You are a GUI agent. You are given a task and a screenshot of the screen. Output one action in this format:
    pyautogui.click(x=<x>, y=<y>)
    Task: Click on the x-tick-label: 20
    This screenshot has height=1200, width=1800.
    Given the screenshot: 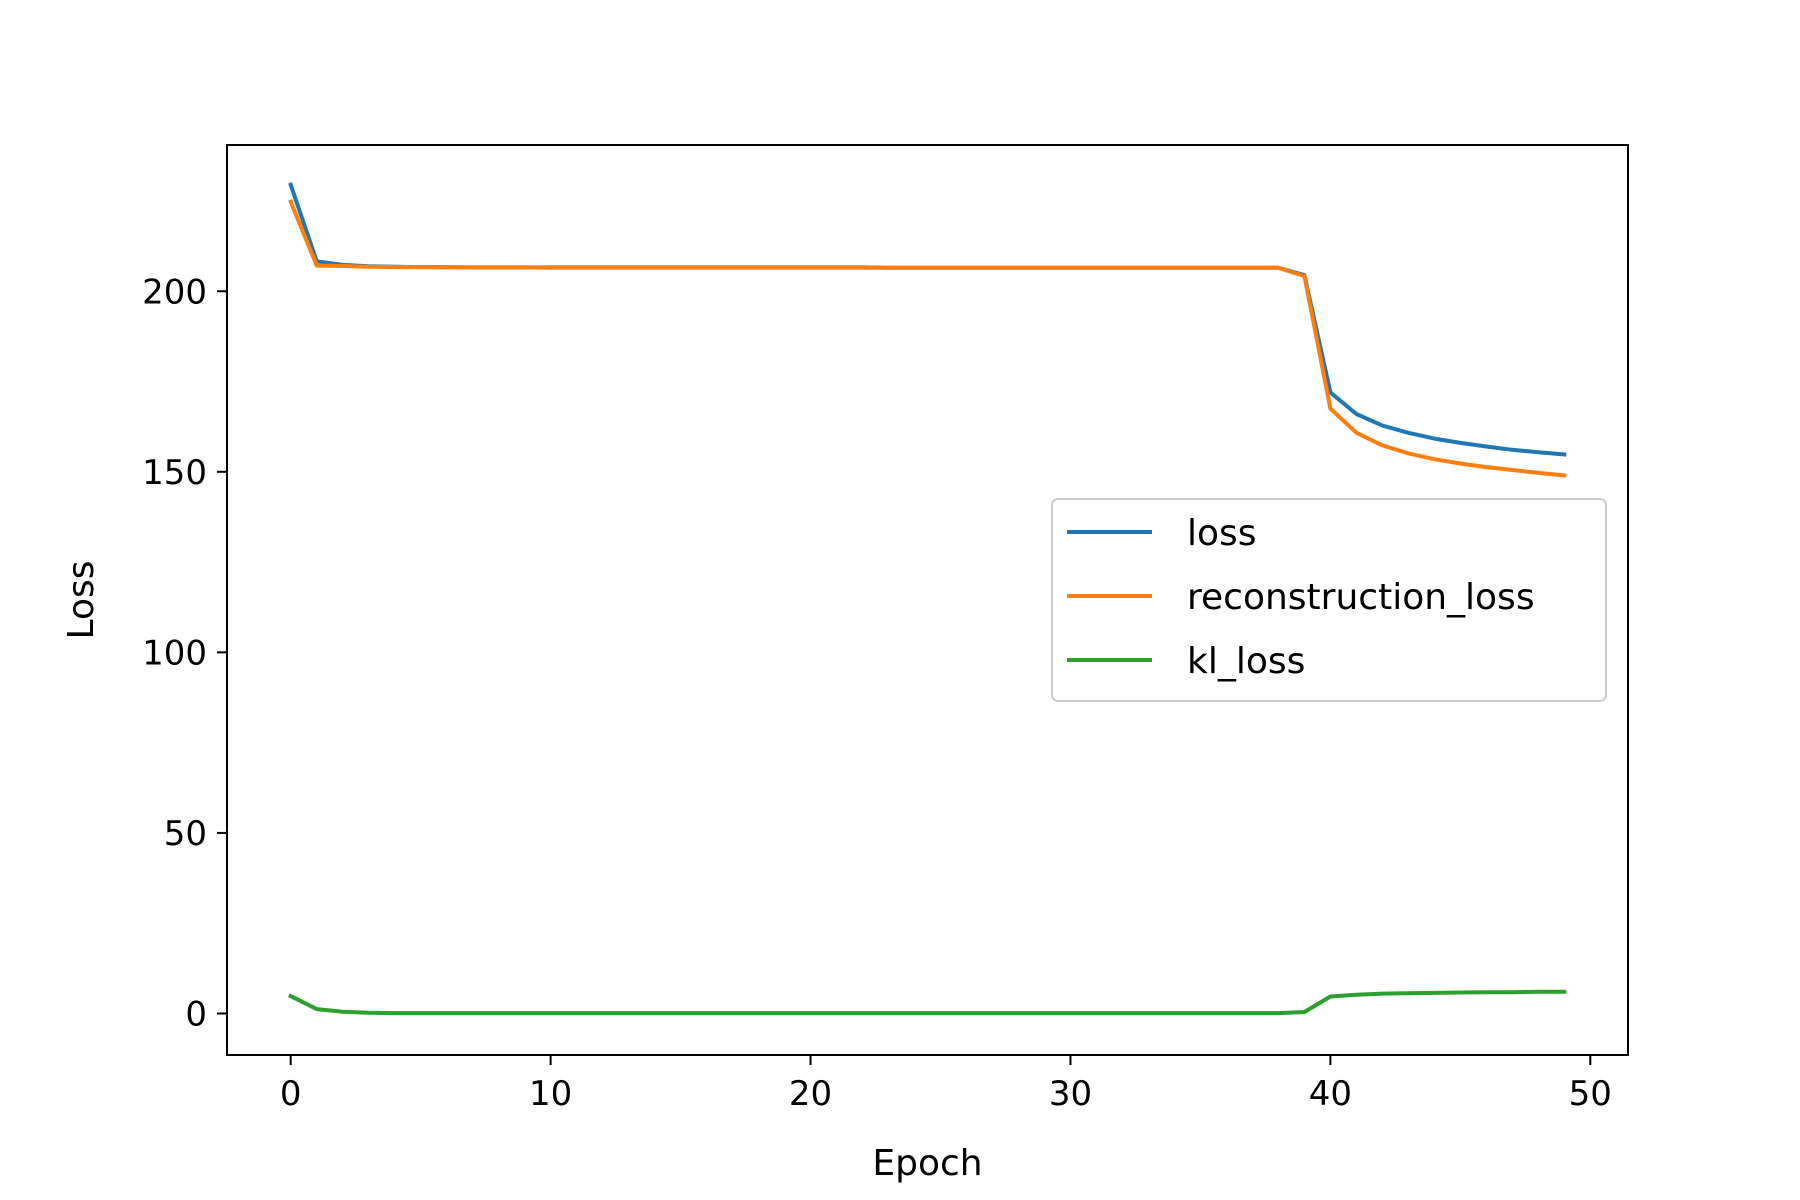 What is the action you would take?
    pyautogui.click(x=810, y=1094)
    